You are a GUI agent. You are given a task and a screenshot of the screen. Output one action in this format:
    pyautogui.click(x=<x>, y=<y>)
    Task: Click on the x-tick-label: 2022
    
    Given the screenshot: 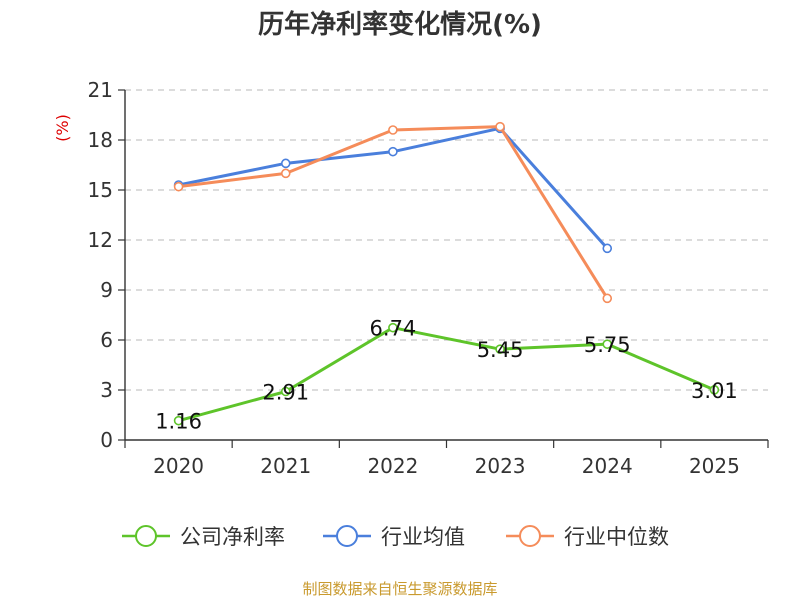 What is the action you would take?
    pyautogui.click(x=392, y=466)
    